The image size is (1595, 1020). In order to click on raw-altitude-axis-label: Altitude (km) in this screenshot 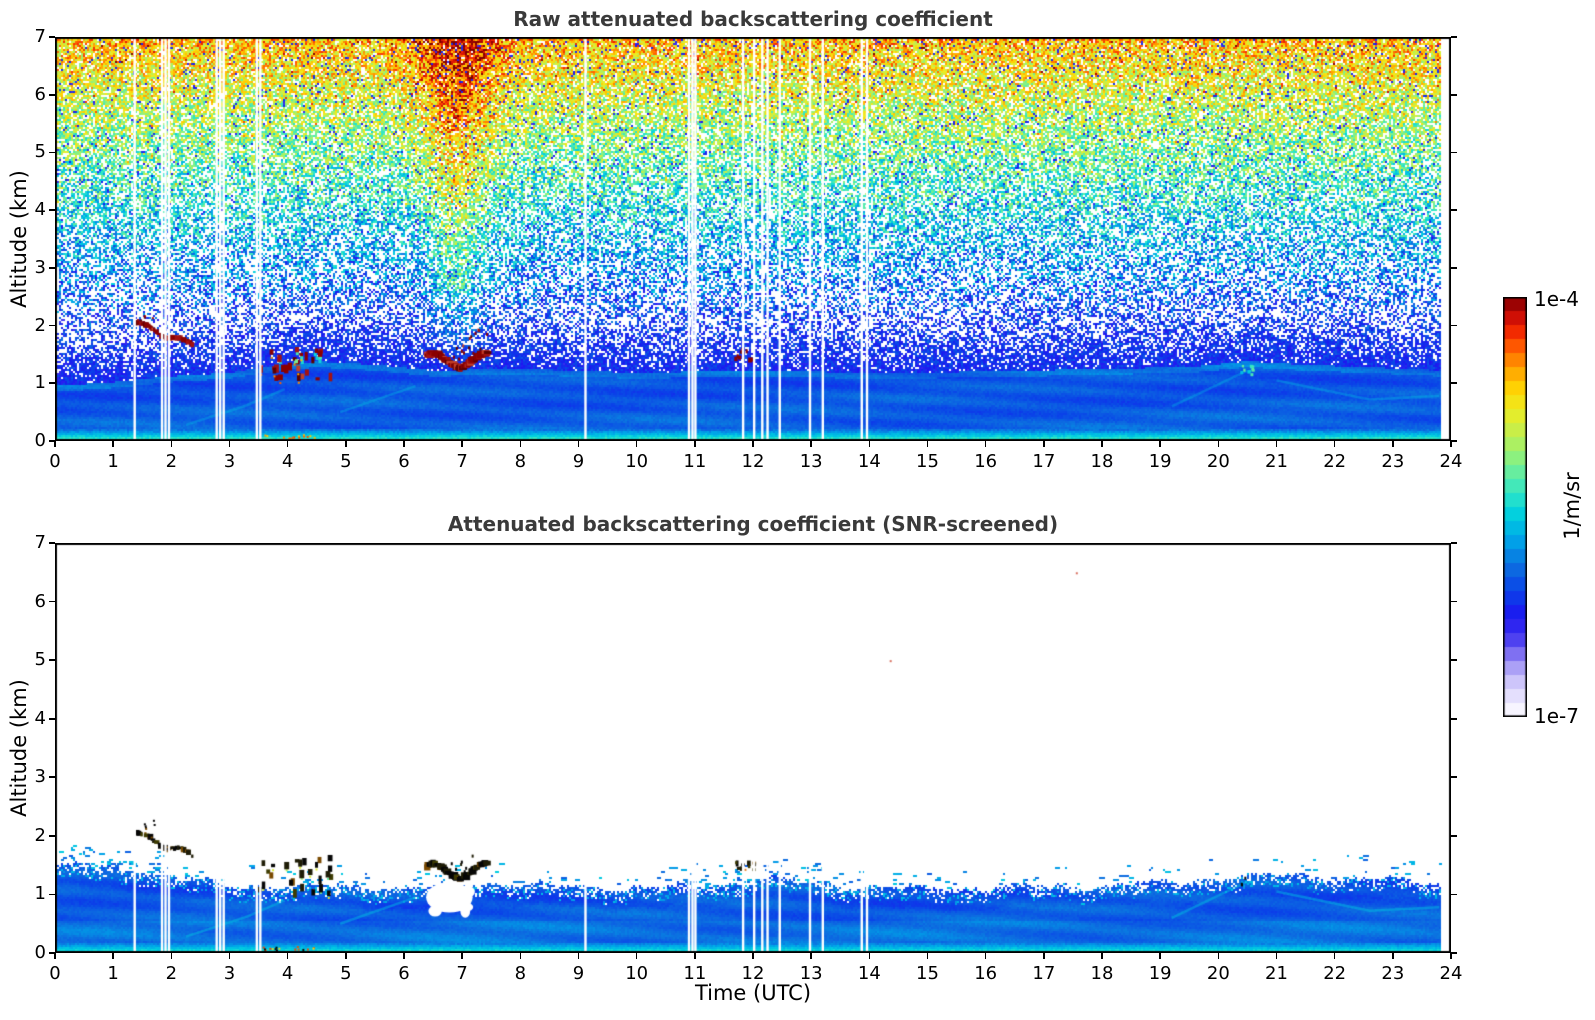, I will do `click(19, 239)`.